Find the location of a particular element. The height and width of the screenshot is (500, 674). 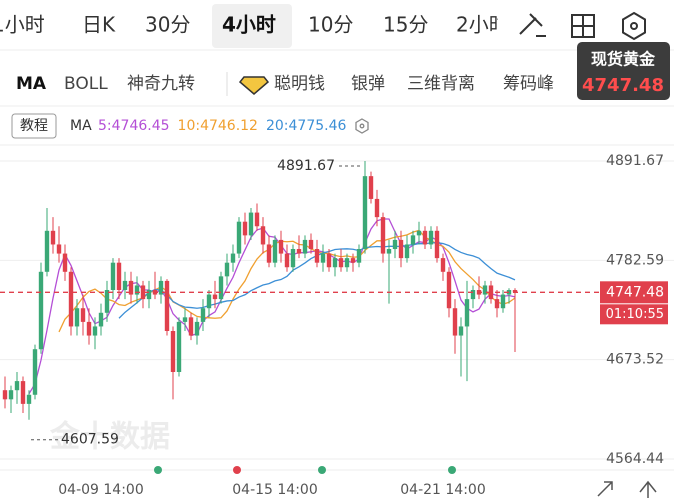

indicator: 银弹 is located at coordinates (368, 84).